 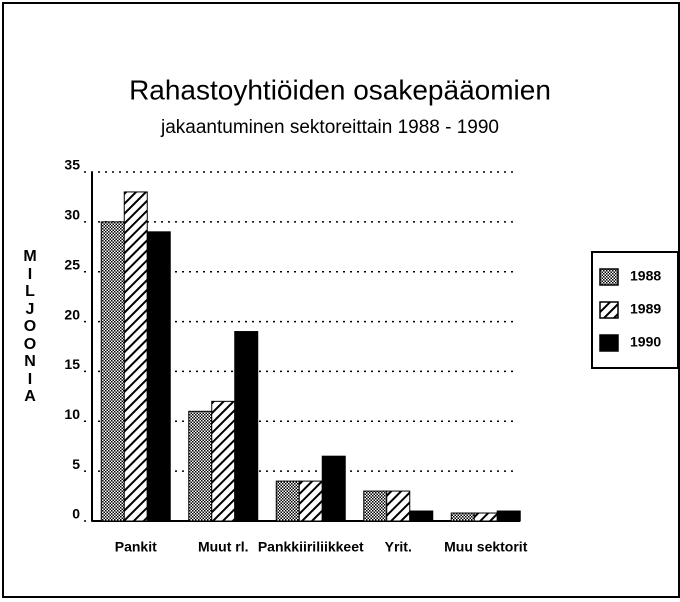 I want to click on y-tick-label: 15, so click(x=72, y=364).